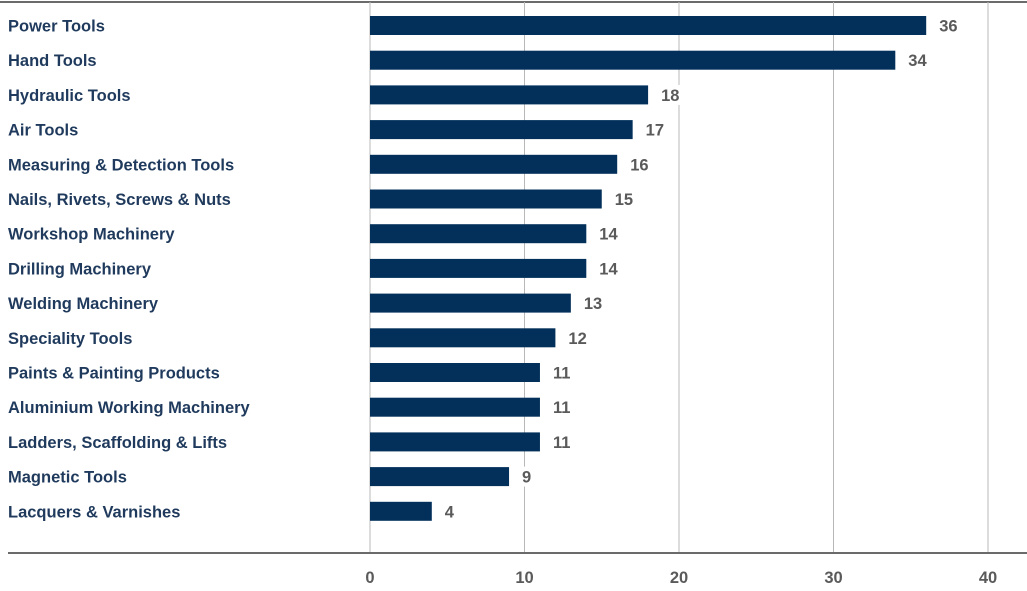 The height and width of the screenshot is (591, 1027). Describe the element at coordinates (43, 131) in the screenshot. I see `category-label: Air Tools` at that location.